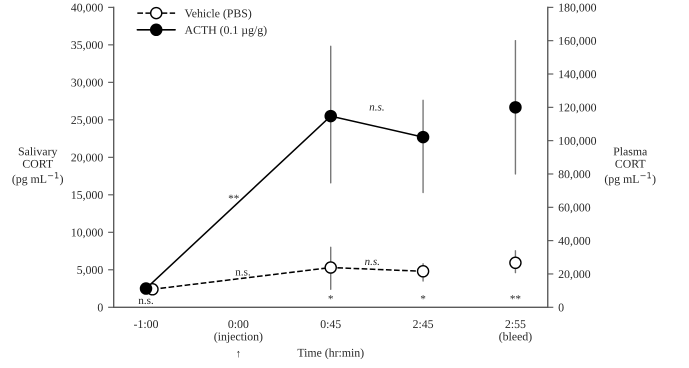  I want to click on y2-tick-label: 160,000, so click(577, 41).